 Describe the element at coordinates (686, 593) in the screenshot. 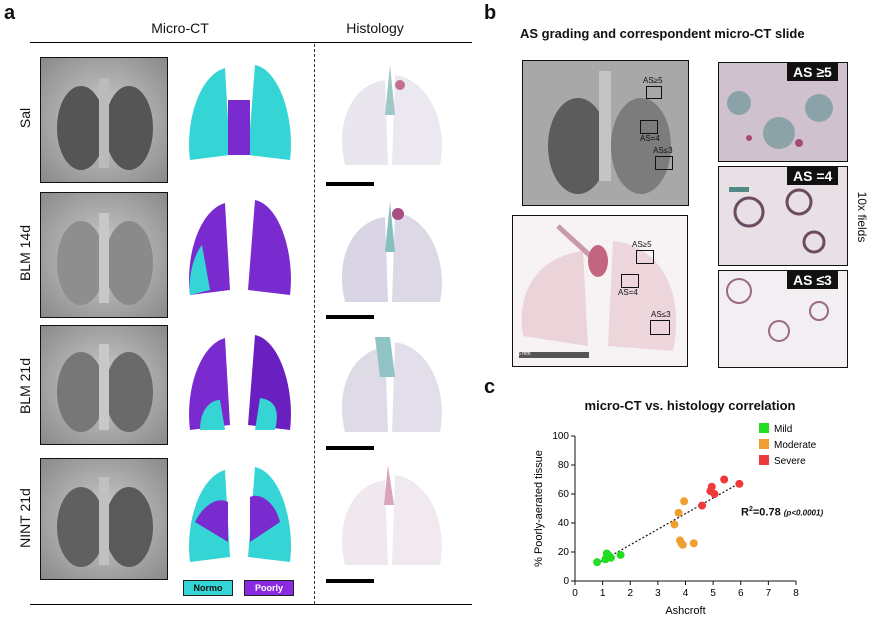

I see `x-tick-label: 4` at that location.